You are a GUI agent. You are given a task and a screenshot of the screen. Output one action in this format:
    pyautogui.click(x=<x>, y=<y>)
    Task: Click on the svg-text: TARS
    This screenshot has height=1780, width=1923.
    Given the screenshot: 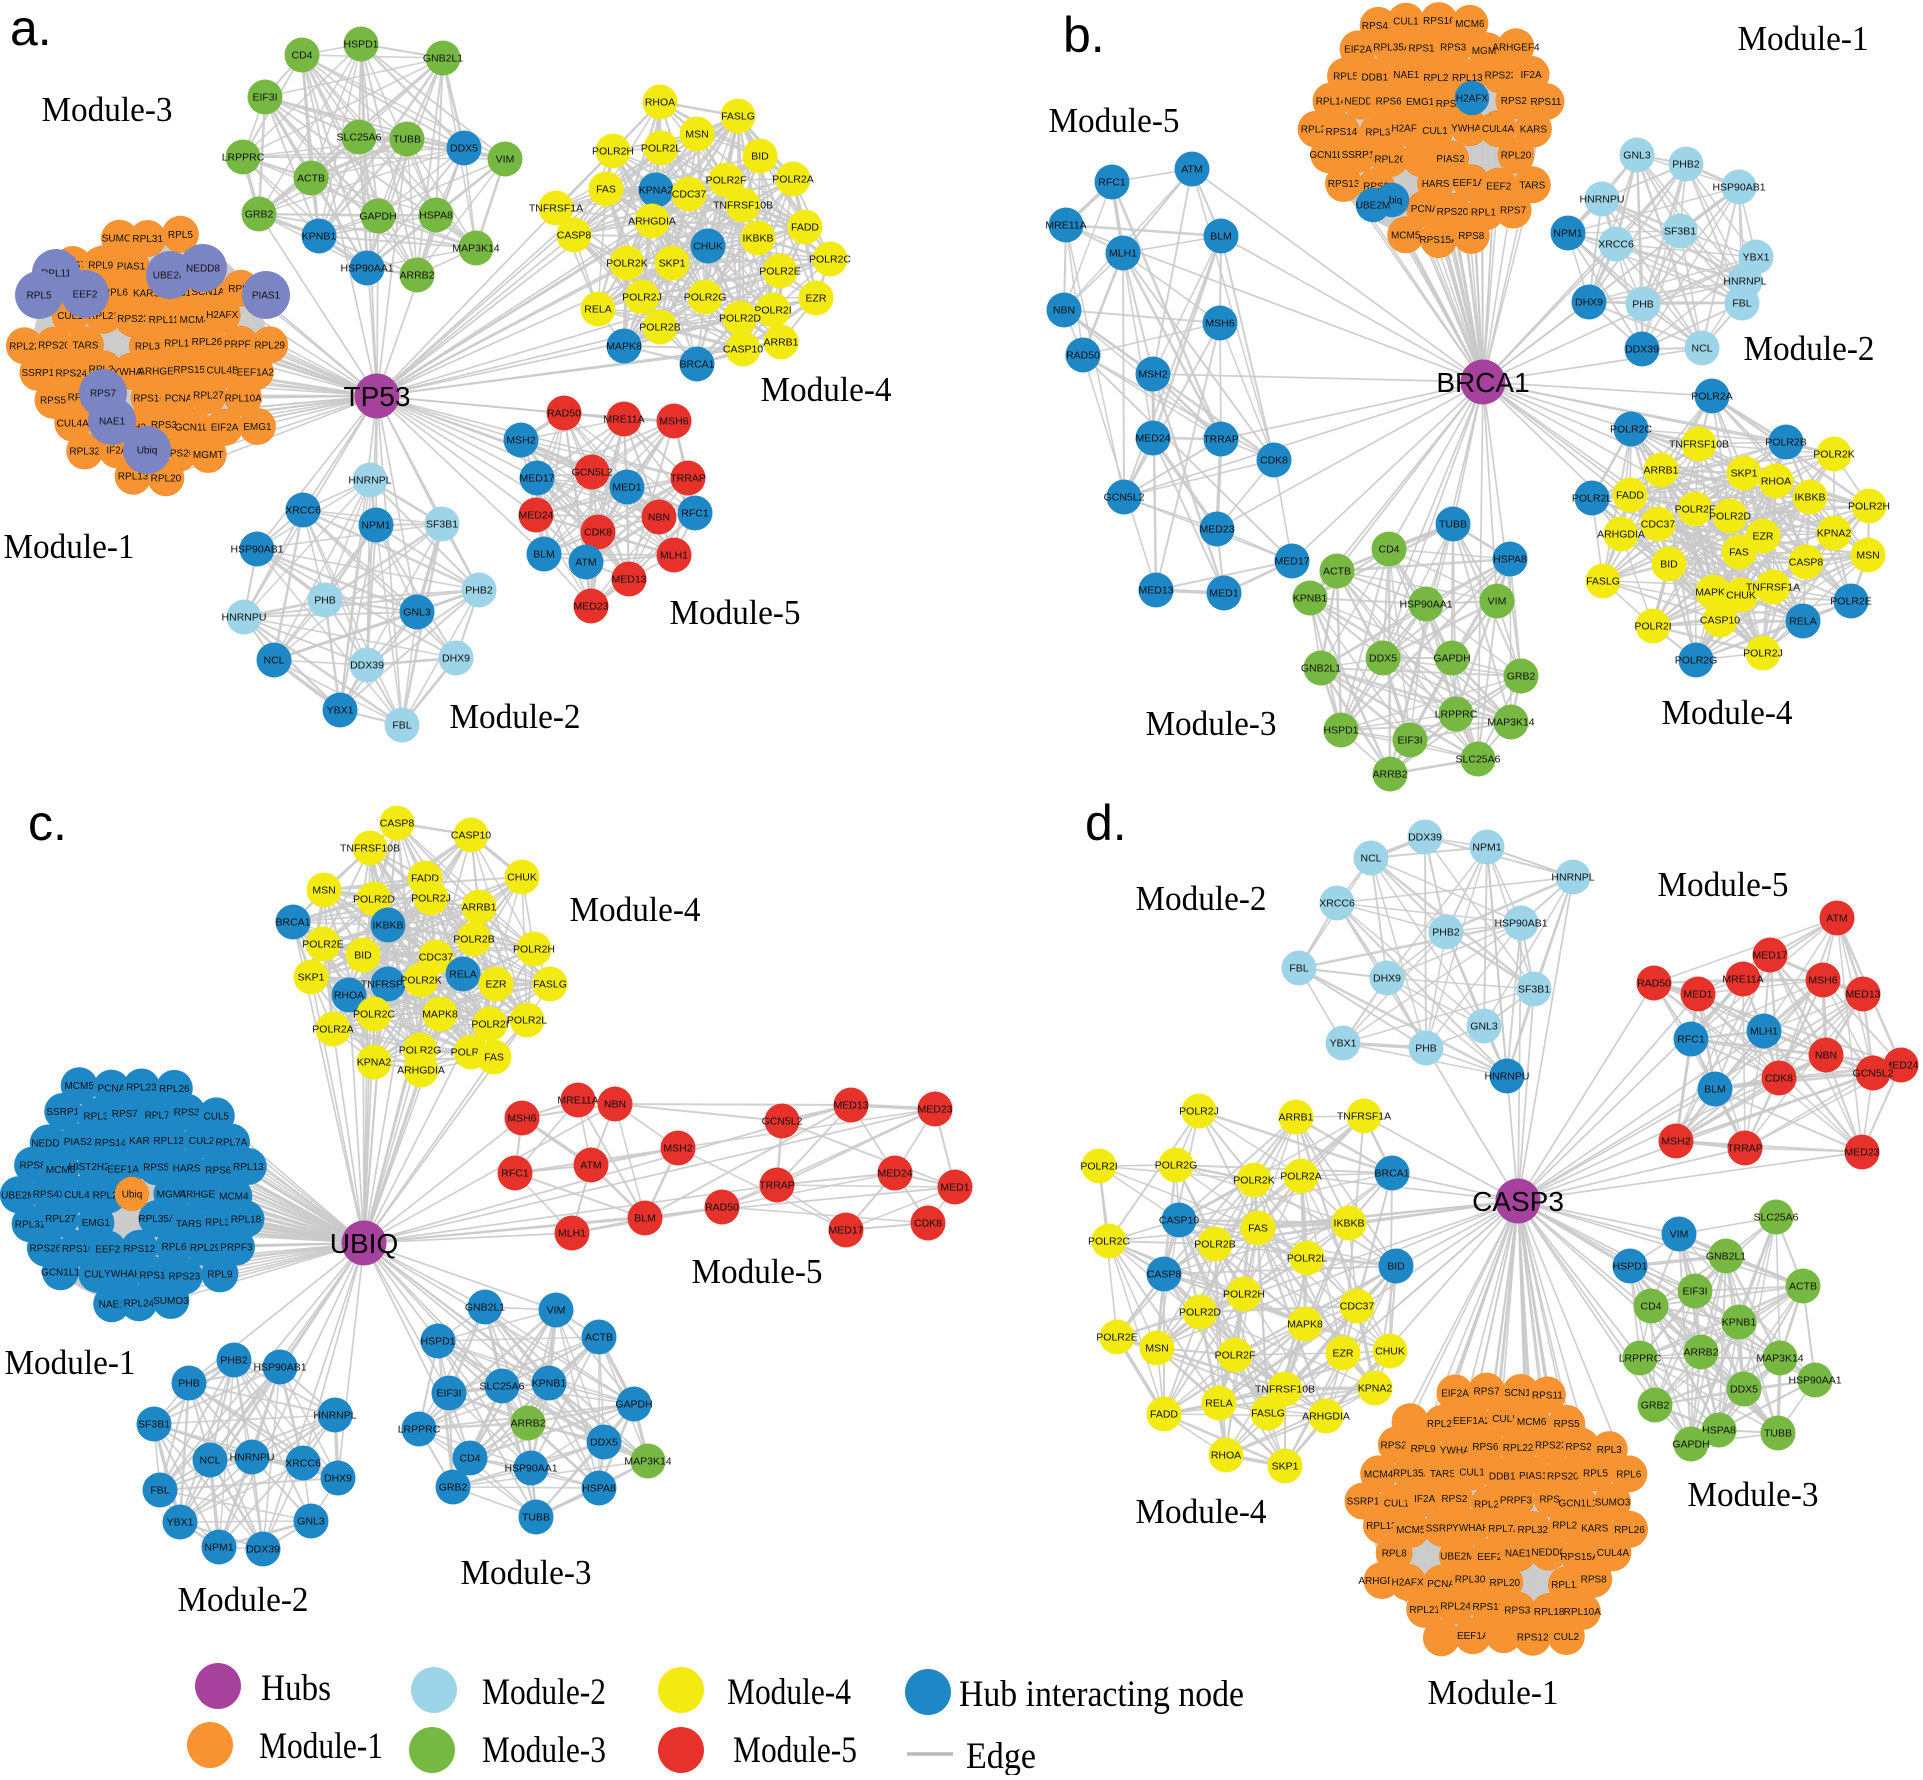 What is the action you would take?
    pyautogui.click(x=1443, y=1474)
    